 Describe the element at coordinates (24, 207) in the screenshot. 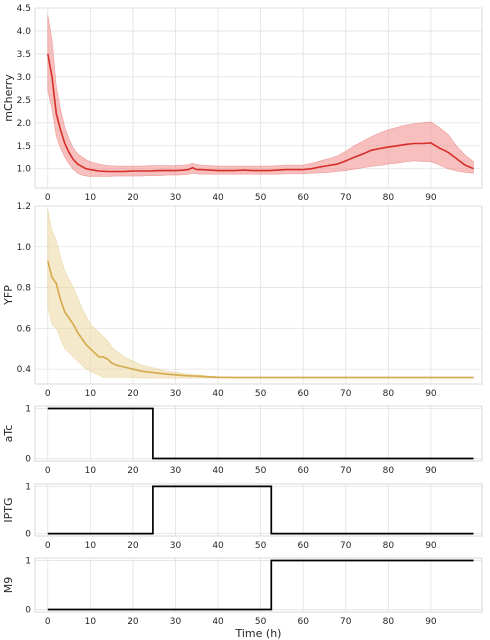

I see `y-tick-label: 1.2` at that location.